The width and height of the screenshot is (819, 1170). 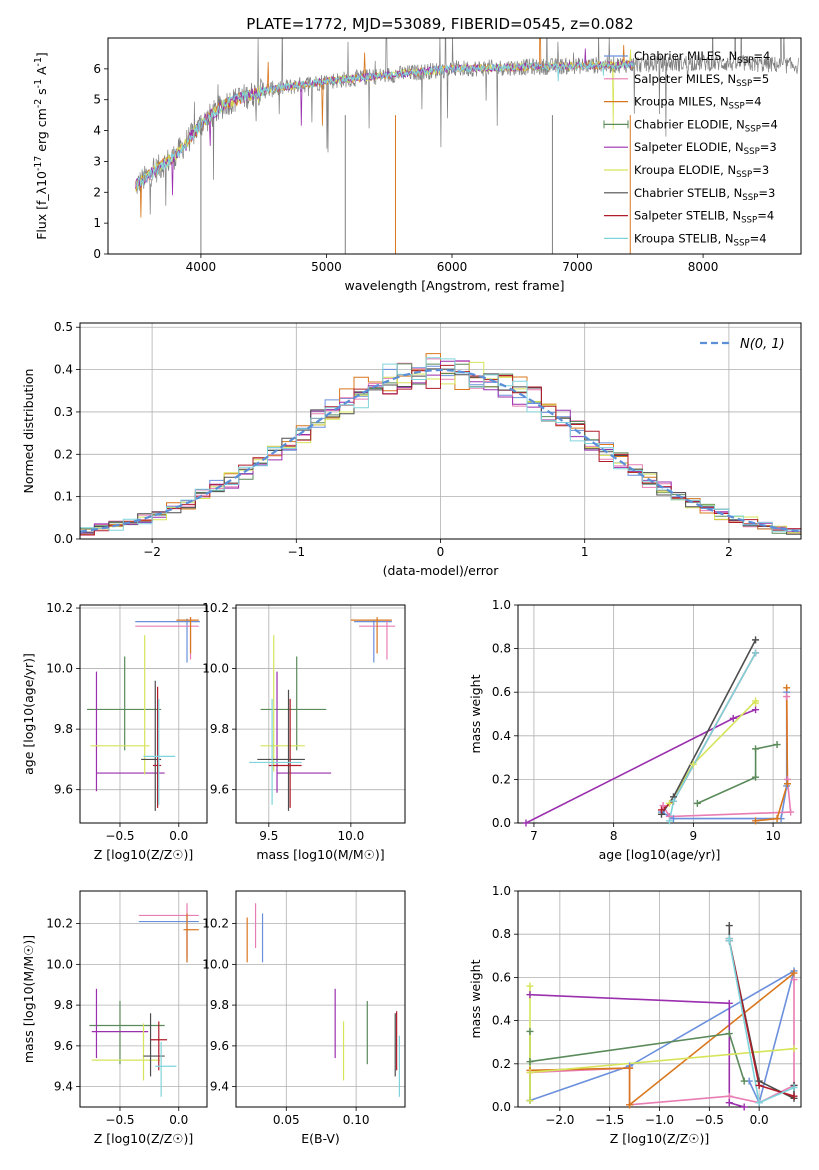 I want to click on legend-label-chabrier_elodie: Chabrier ELODIE, NSSP=4, so click(x=706, y=125).